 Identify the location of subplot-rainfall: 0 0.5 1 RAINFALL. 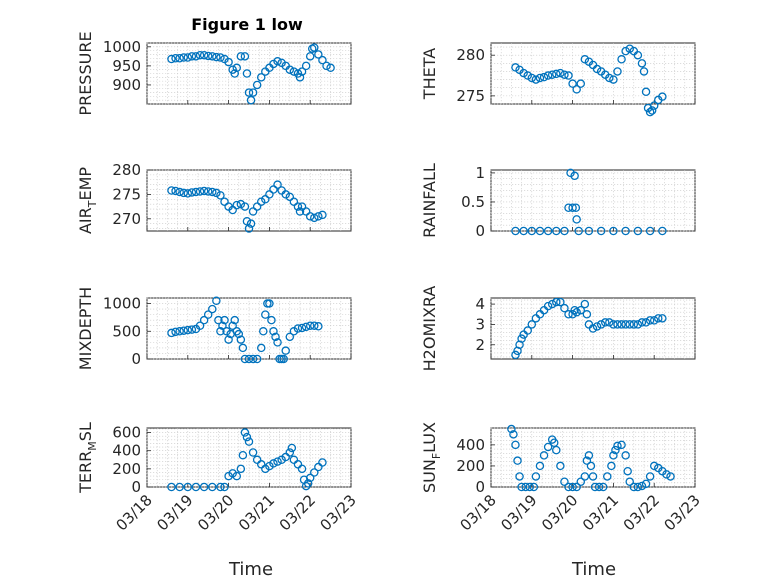
(558, 201).